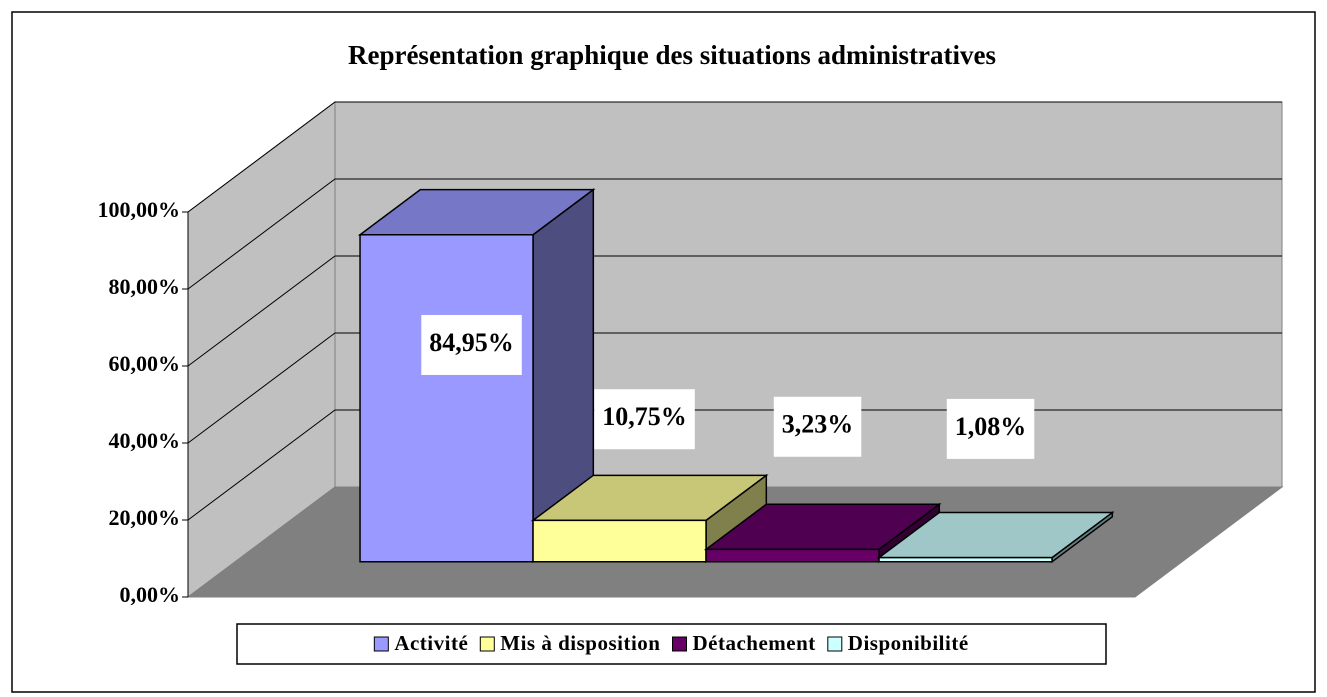  Describe the element at coordinates (908, 643) in the screenshot. I see `legend-label: Disponibilité` at that location.